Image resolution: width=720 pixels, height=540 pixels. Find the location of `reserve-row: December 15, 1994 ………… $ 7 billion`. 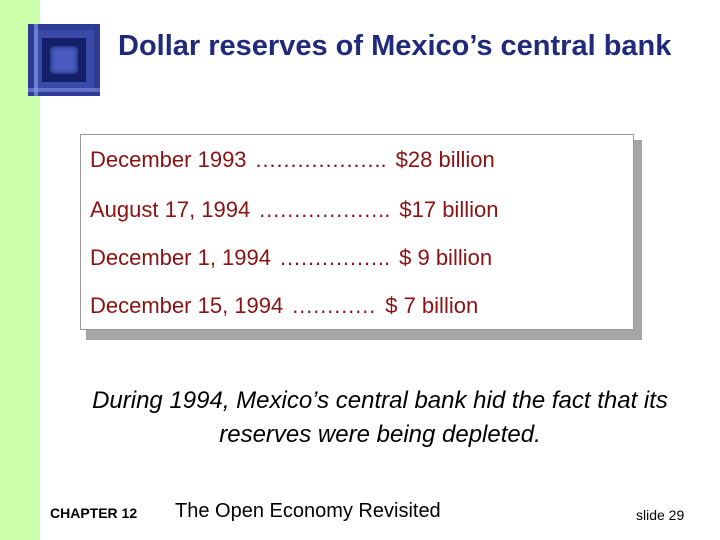

reserve-row: December 15, 1994 ………… $ 7 billion is located at coordinates (284, 306).